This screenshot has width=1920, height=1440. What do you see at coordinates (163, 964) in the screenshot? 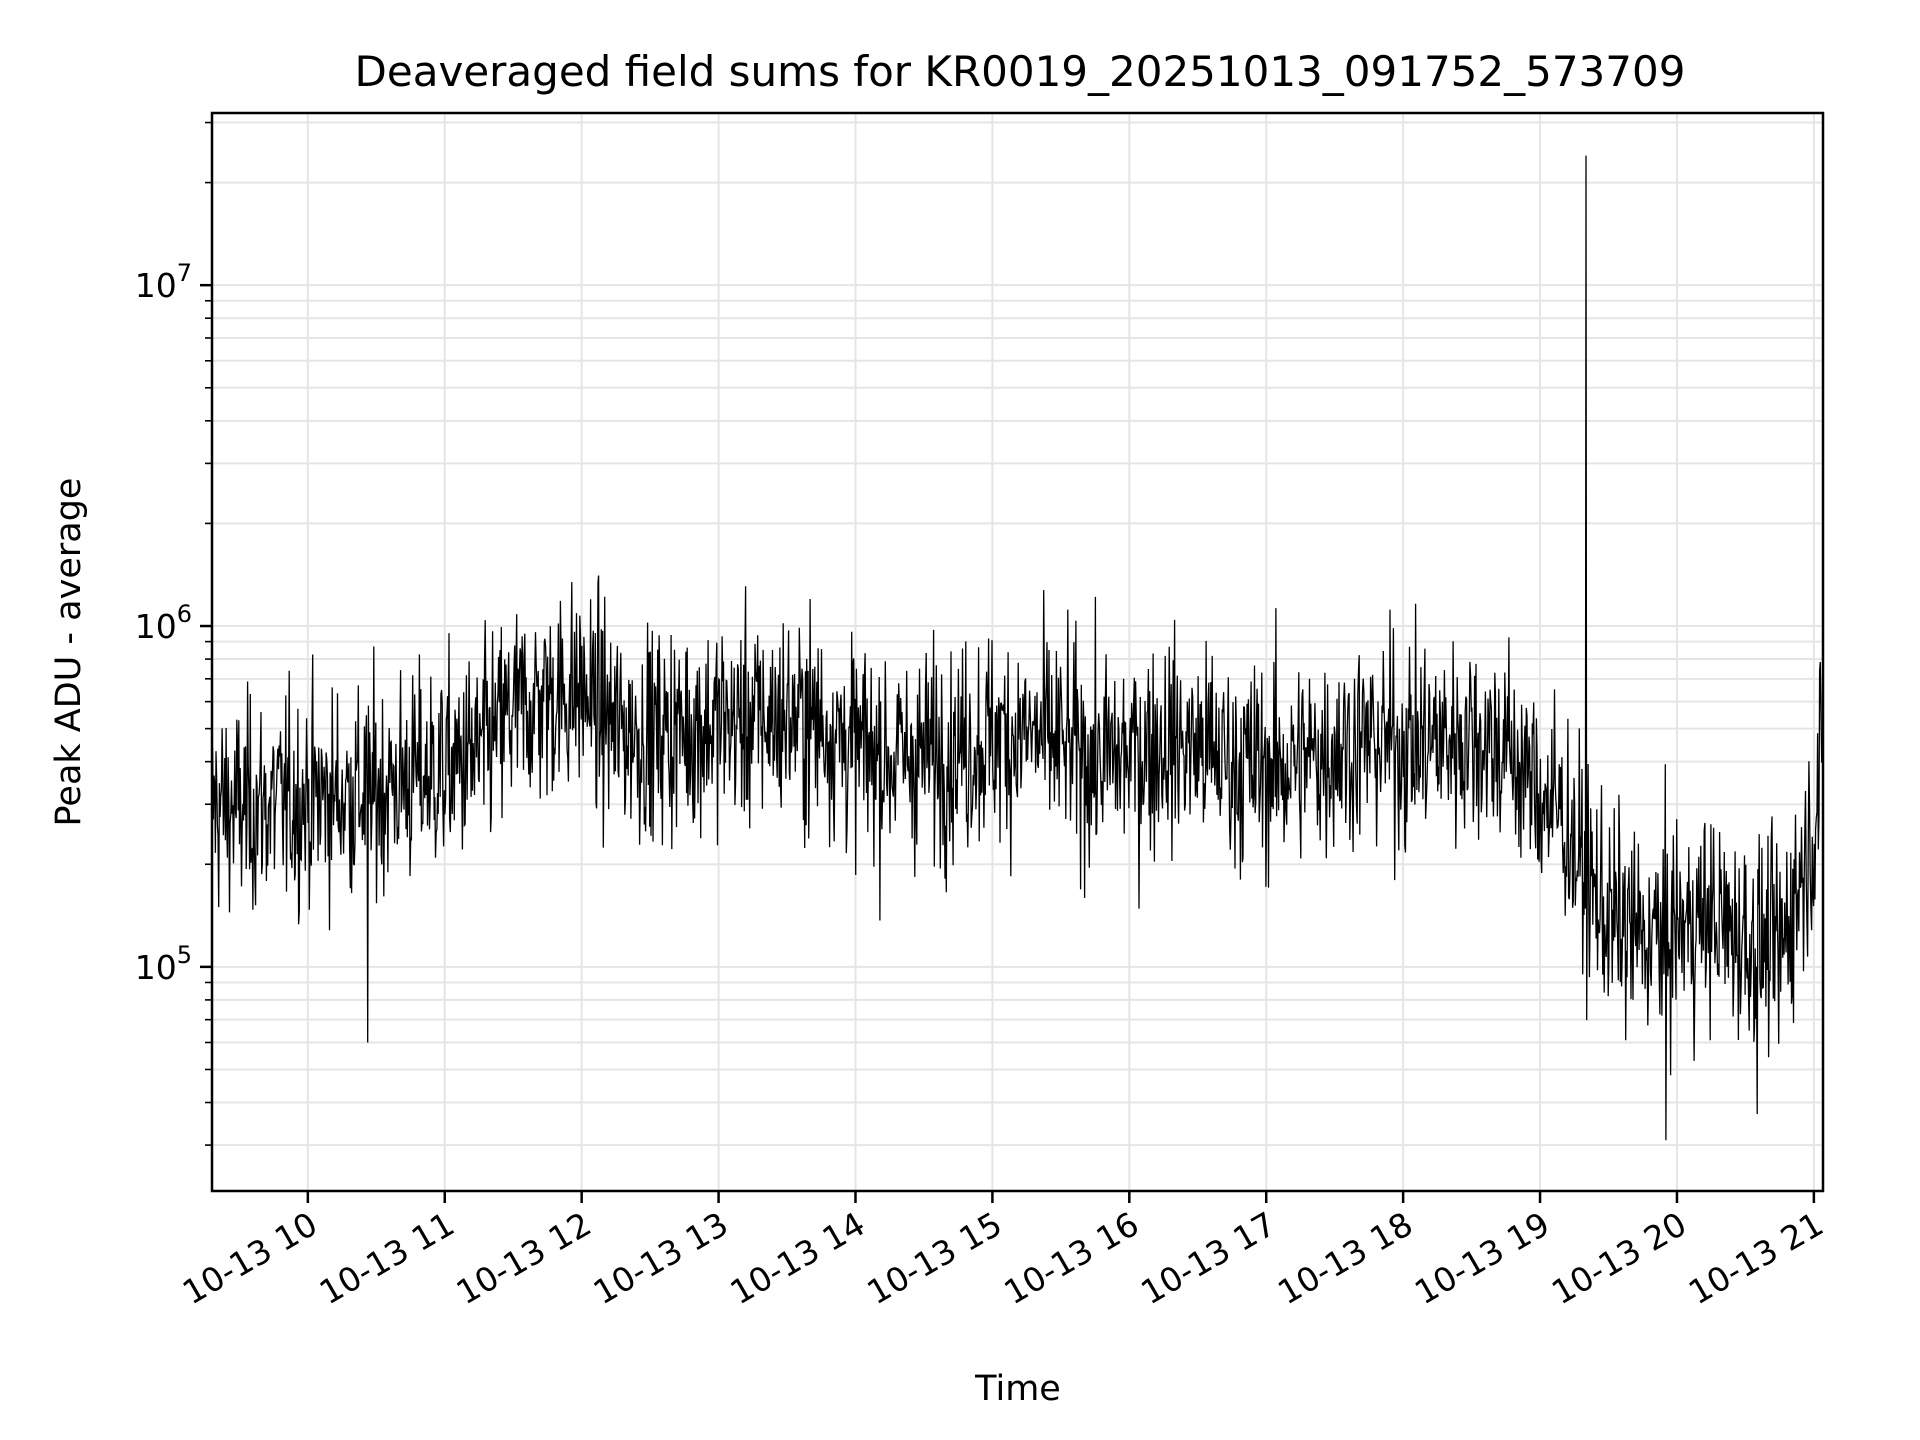
I see `y-tick-label: 10⁵` at bounding box center [163, 964].